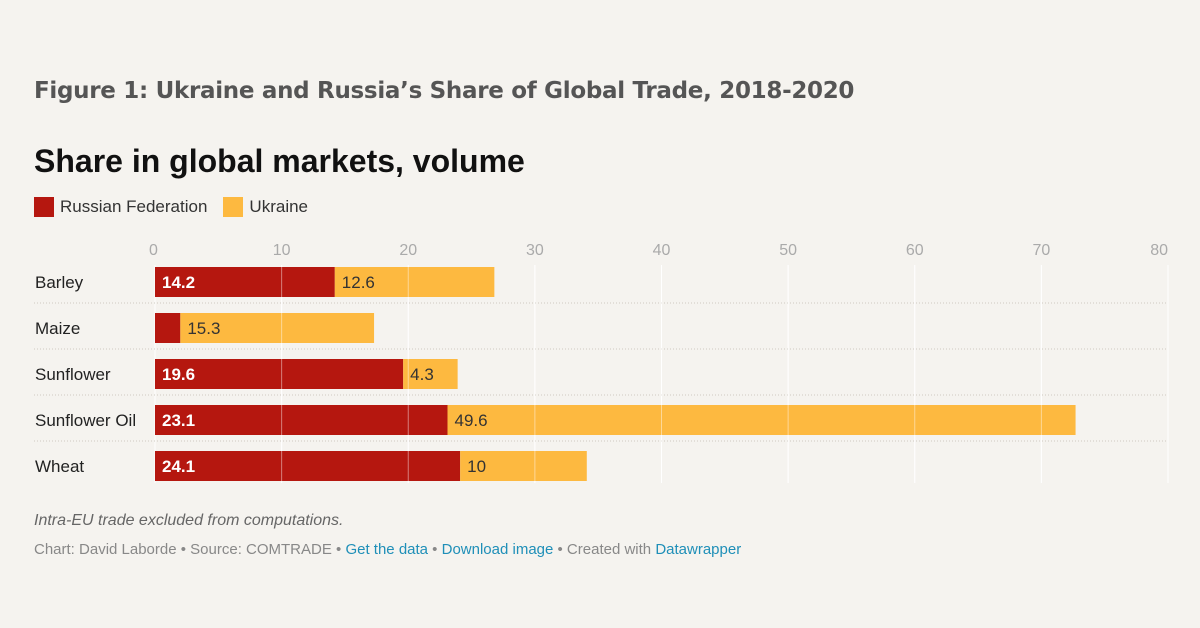  I want to click on x-tick-label: 70, so click(1041, 250).